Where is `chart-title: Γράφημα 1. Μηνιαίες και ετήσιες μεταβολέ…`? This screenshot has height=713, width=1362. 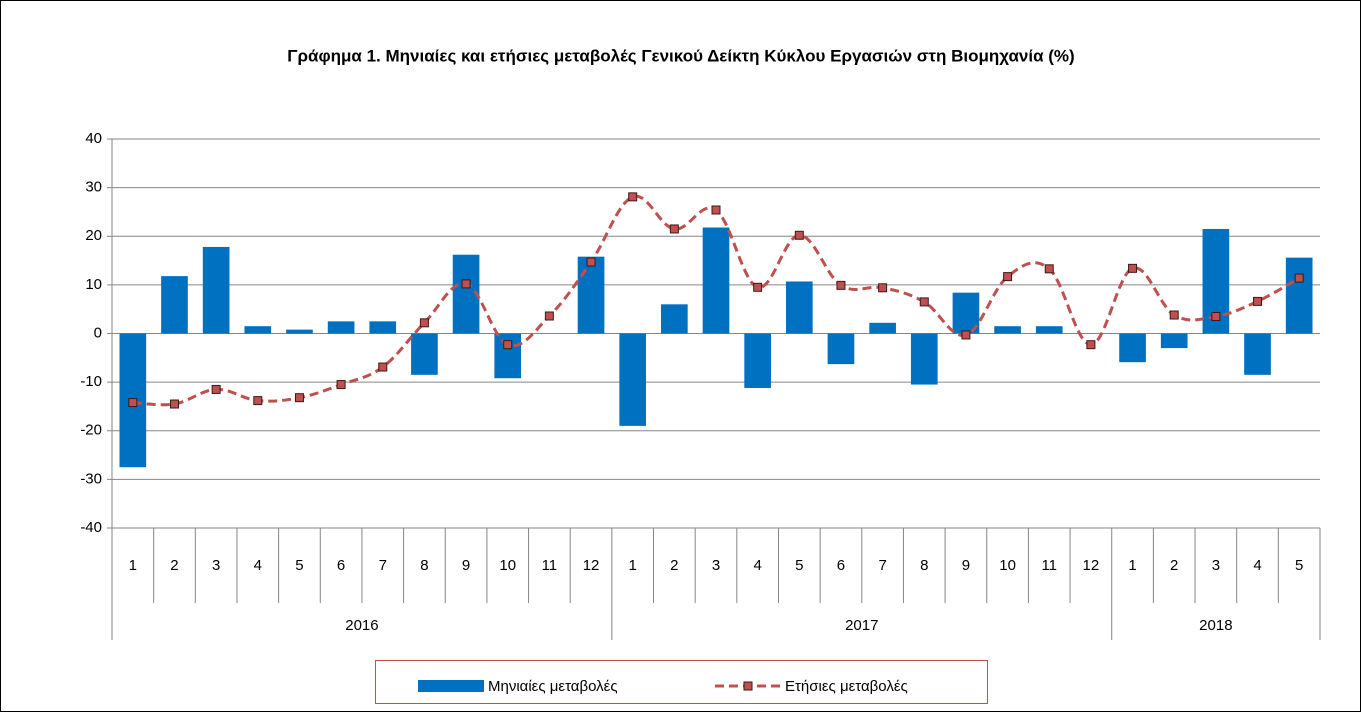
chart-title: Γράφημα 1. Μηνιαίες και ετήσιες μεταβολέ… is located at coordinates (680, 55).